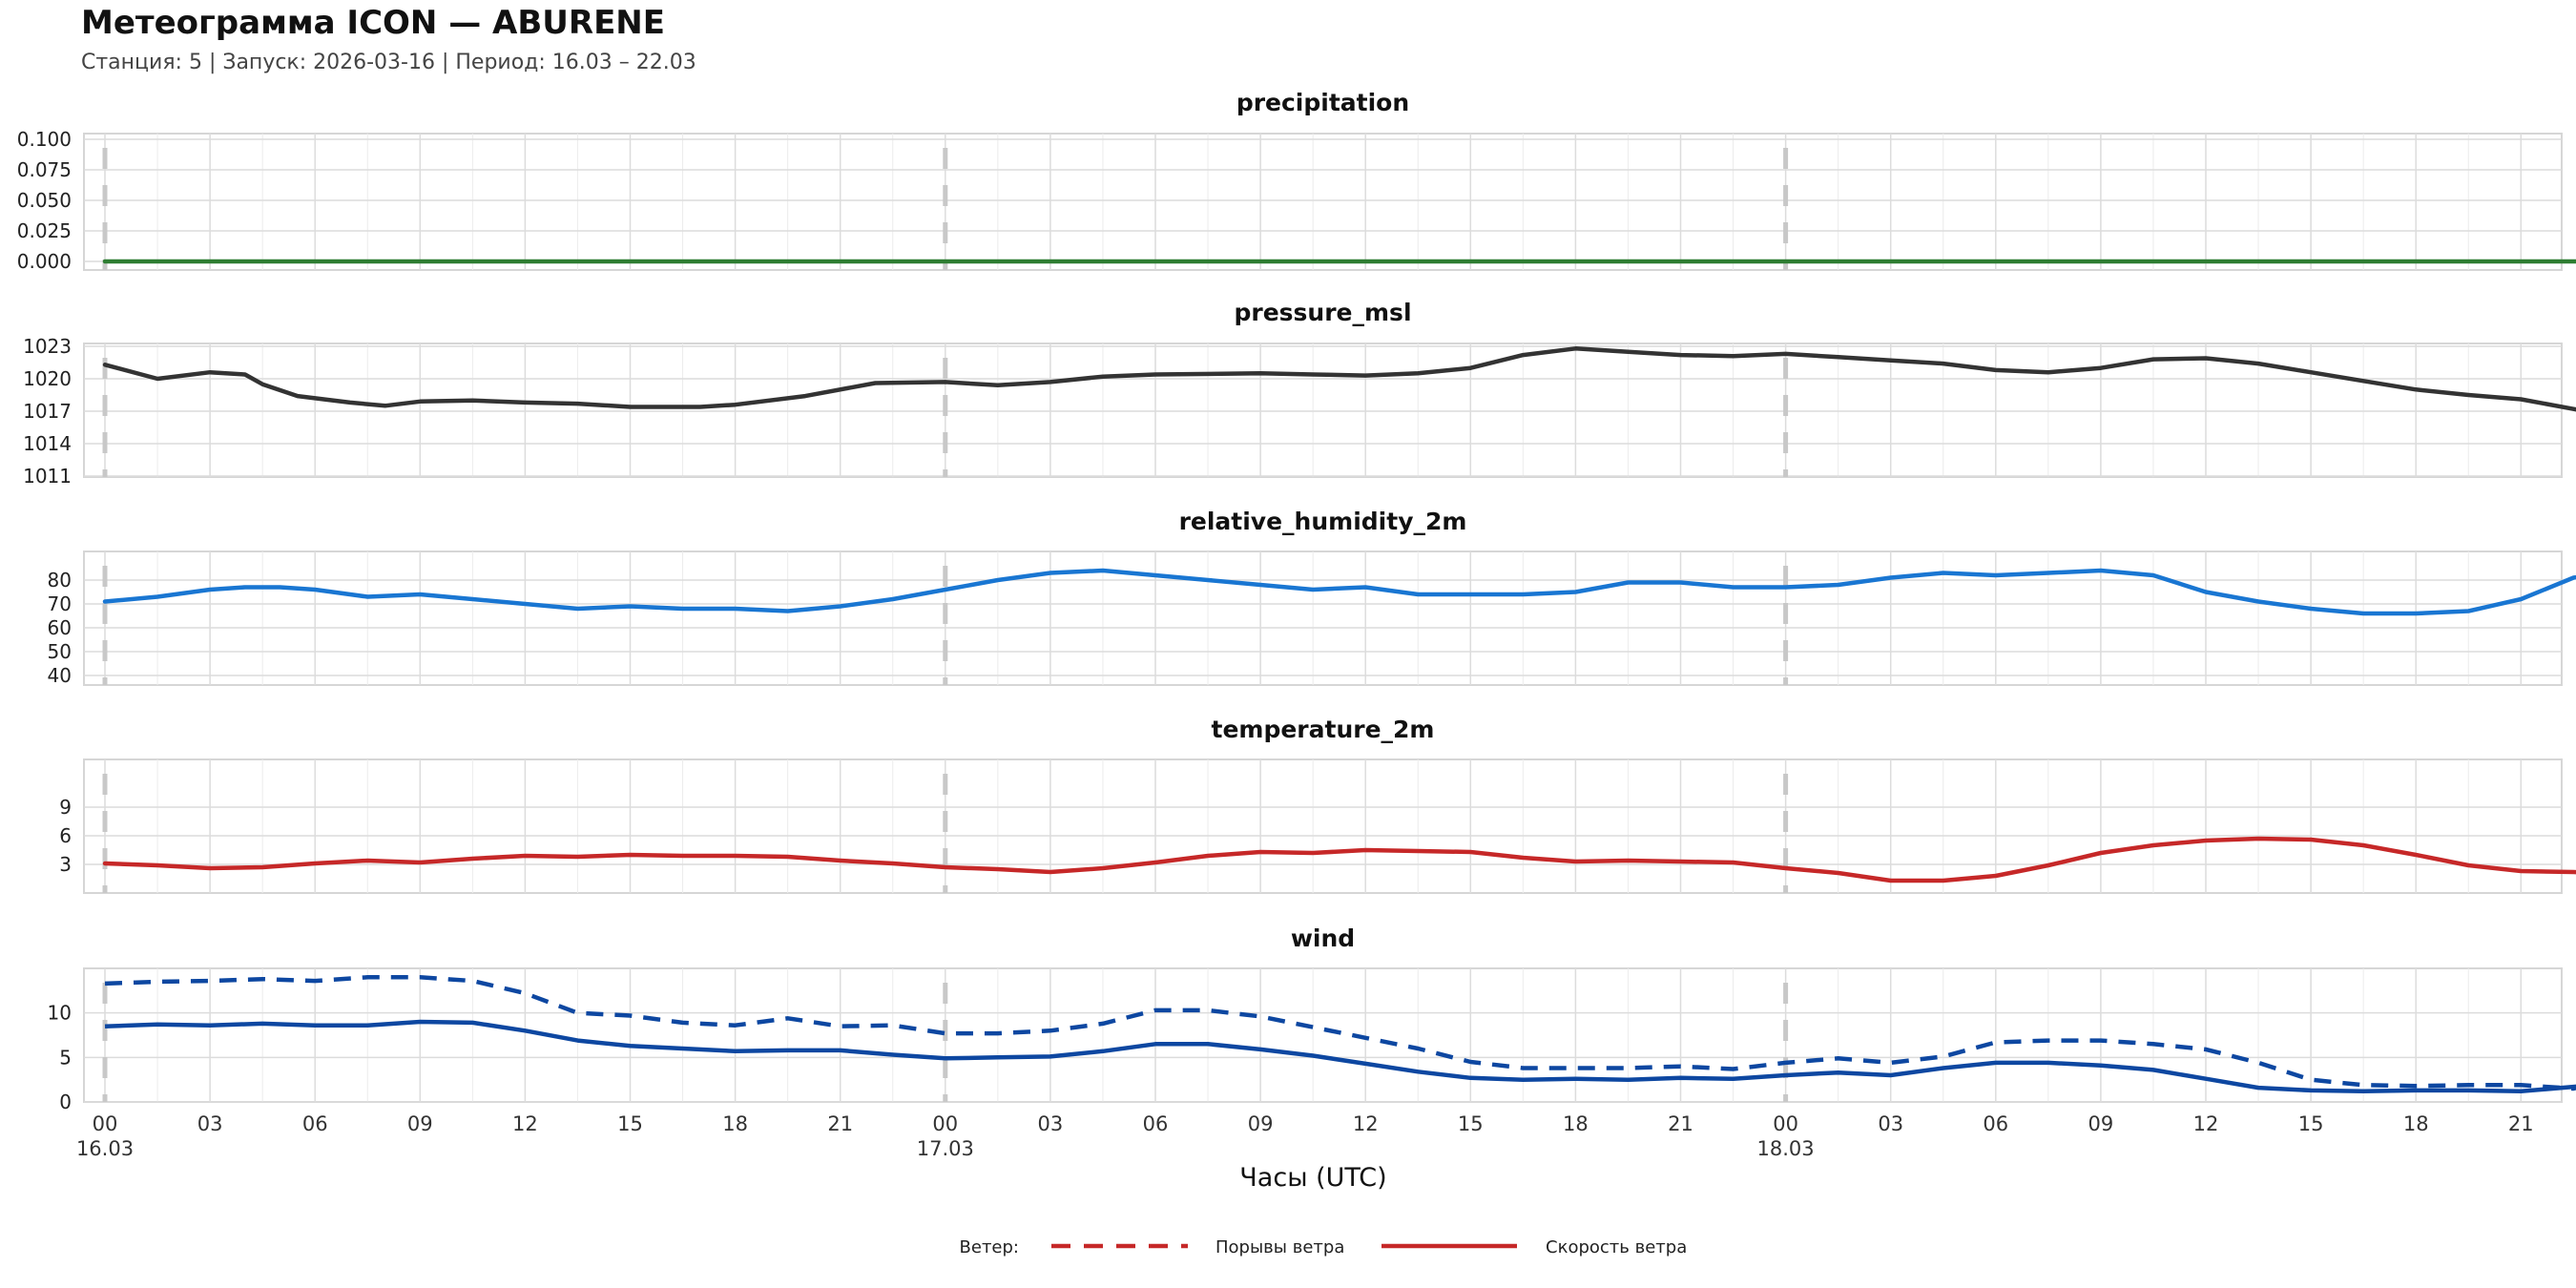 This screenshot has width=2576, height=1288. I want to click on panel-precipitation: 0.000 0.025 0.050 0.075 0.100 precipitation, so click(1296, 181).